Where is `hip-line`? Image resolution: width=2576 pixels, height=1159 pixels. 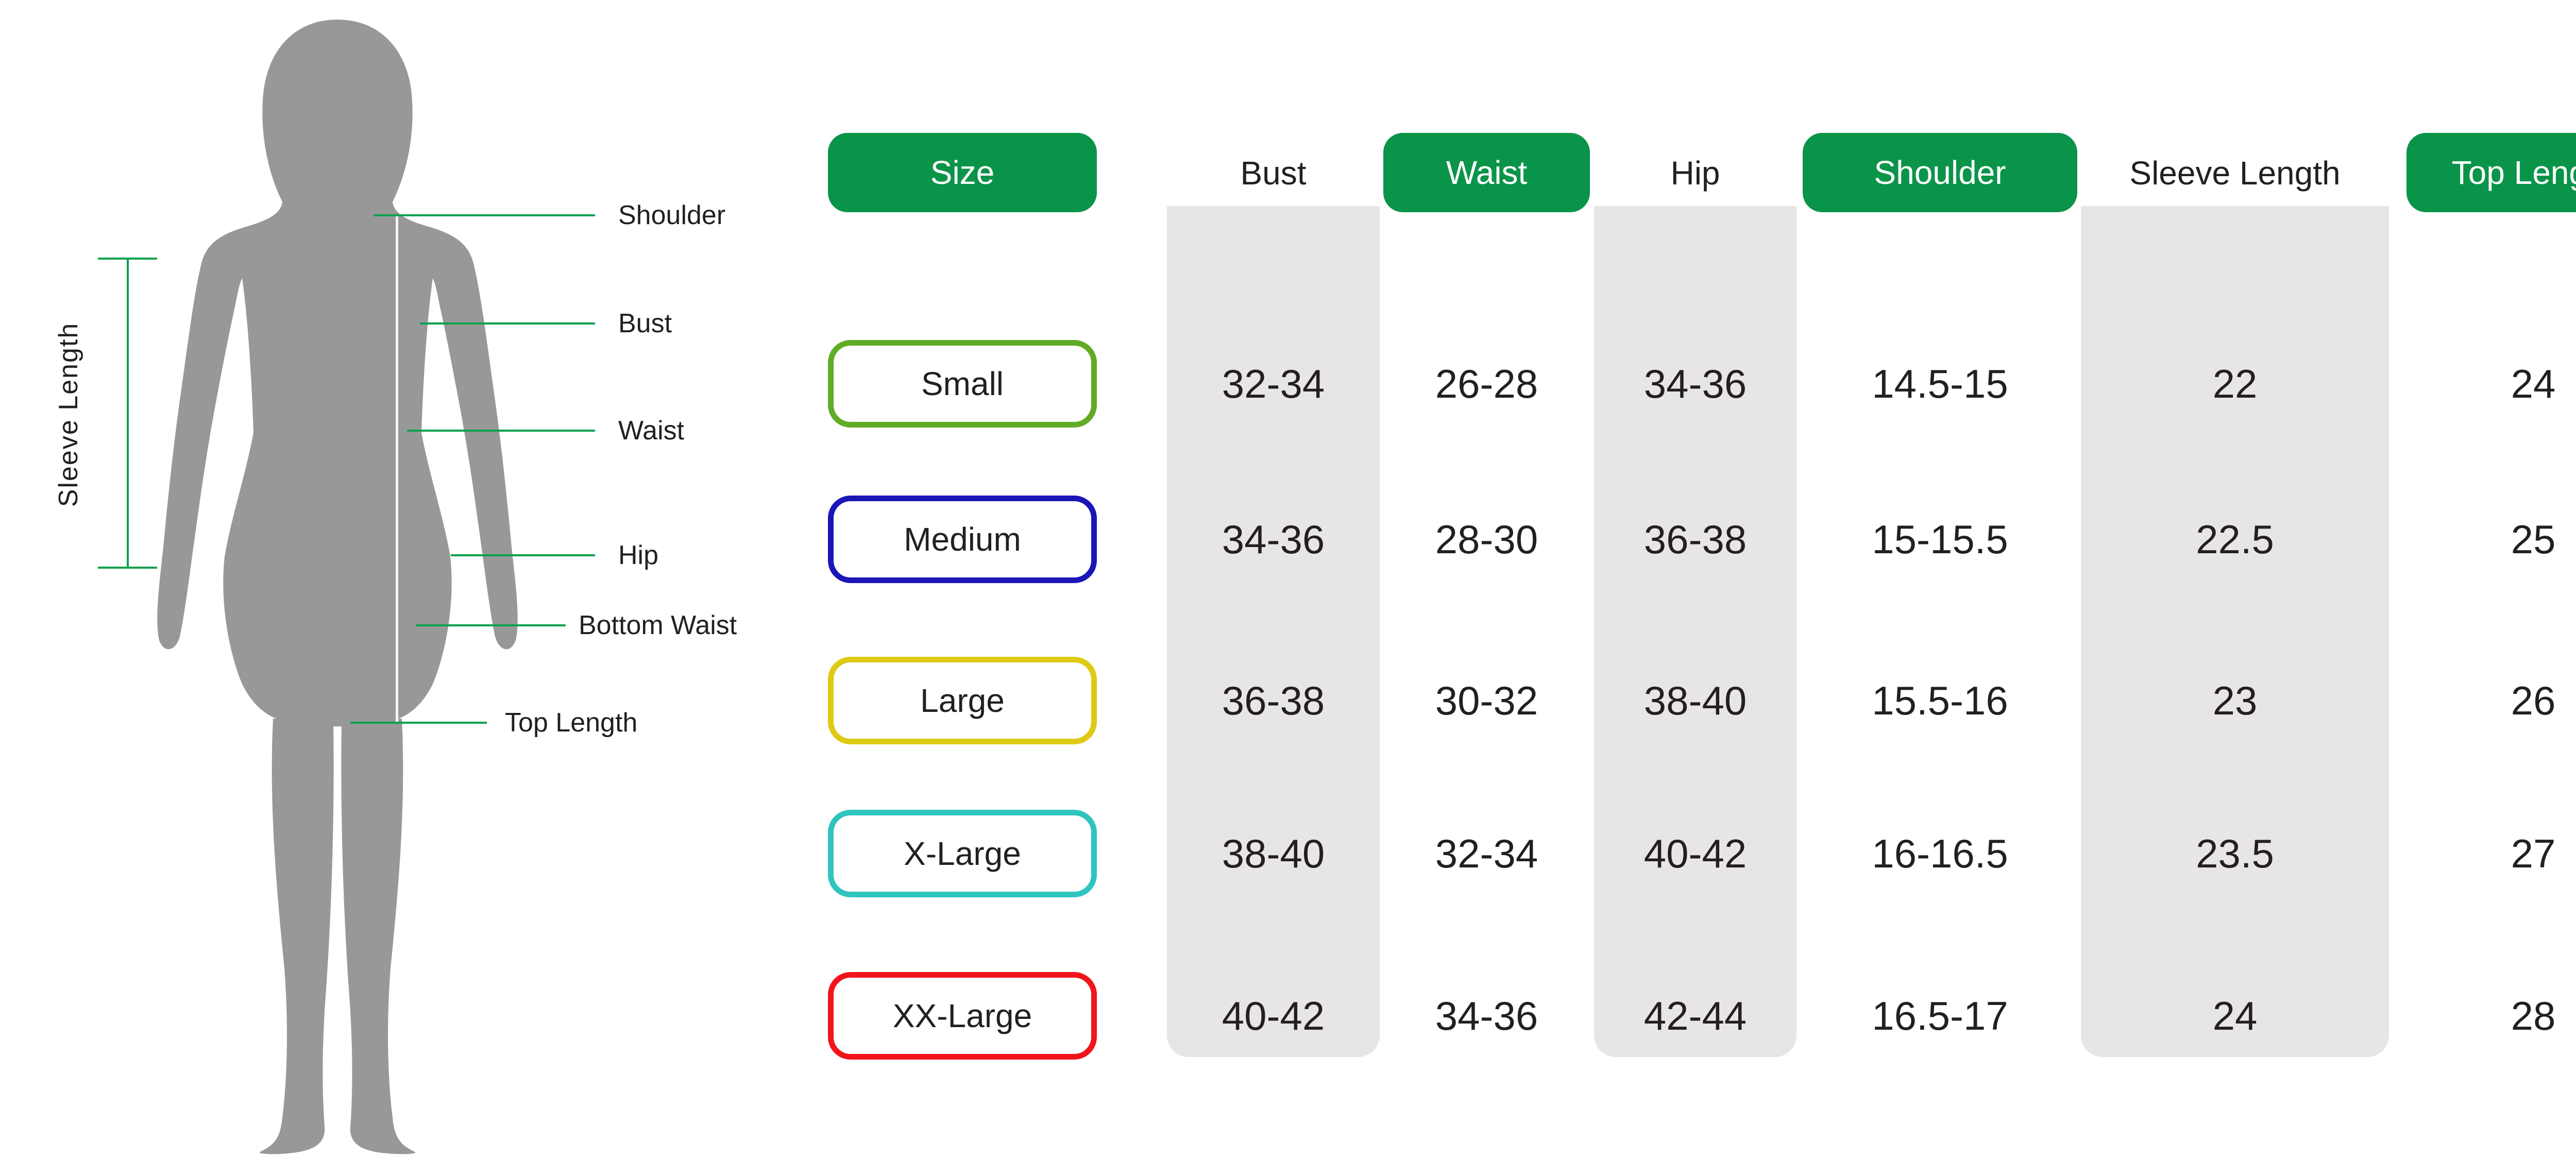 hip-line is located at coordinates (523, 555).